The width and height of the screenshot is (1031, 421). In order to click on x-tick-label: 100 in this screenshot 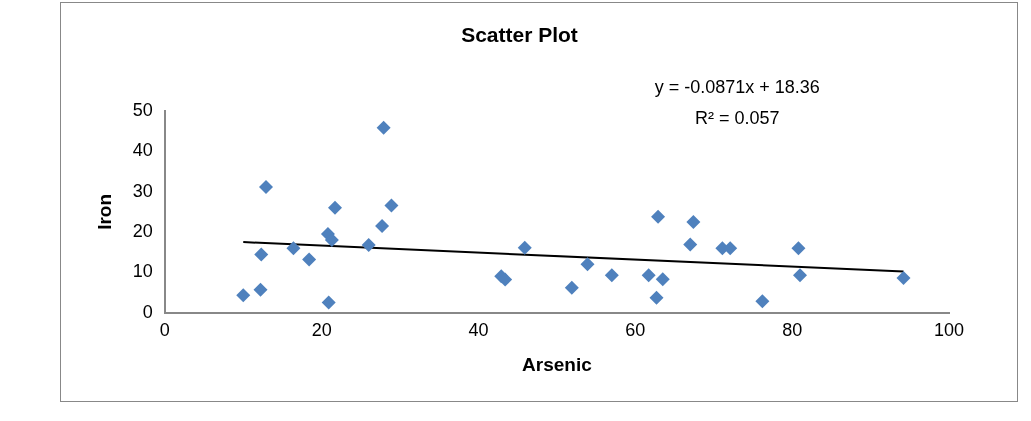, I will do `click(949, 330)`.